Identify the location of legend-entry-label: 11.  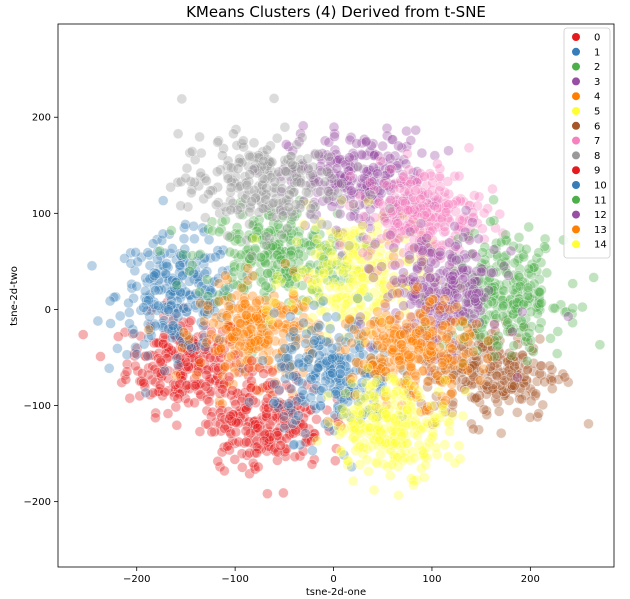
(600, 200).